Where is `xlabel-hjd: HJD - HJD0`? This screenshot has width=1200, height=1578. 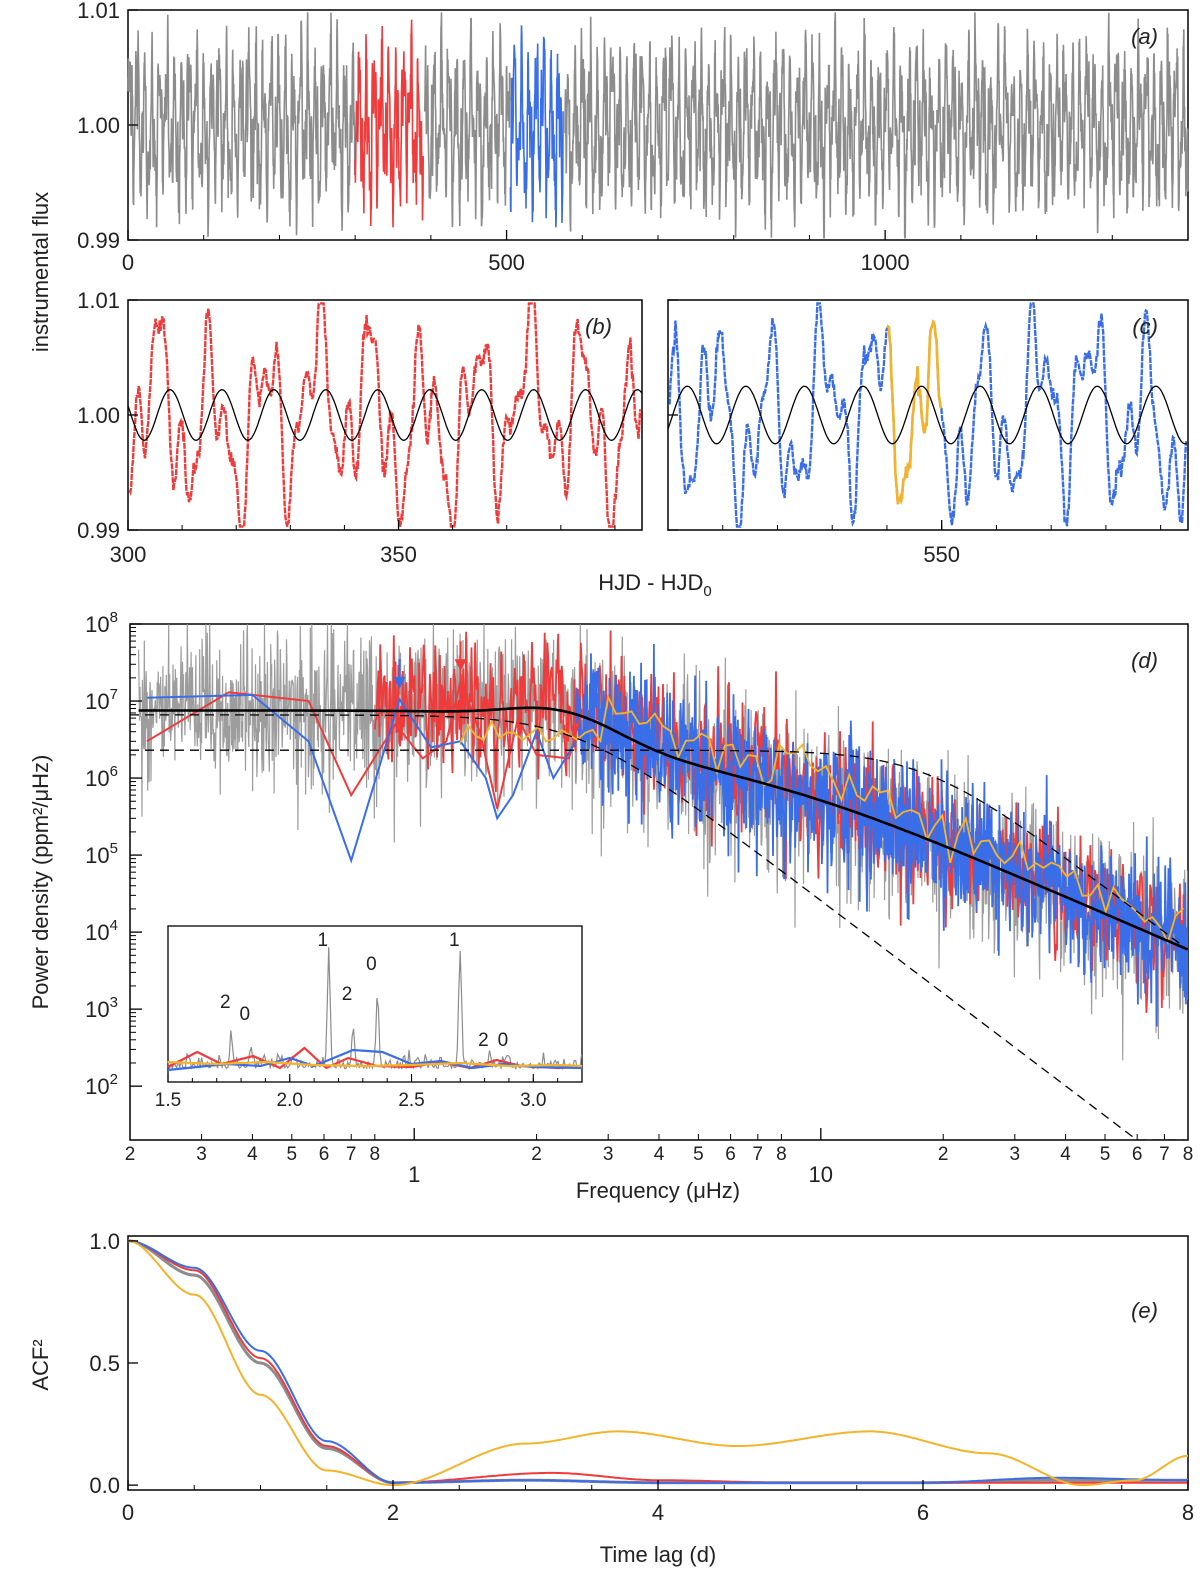
xlabel-hjd: HJD - HJD0 is located at coordinates (654, 585).